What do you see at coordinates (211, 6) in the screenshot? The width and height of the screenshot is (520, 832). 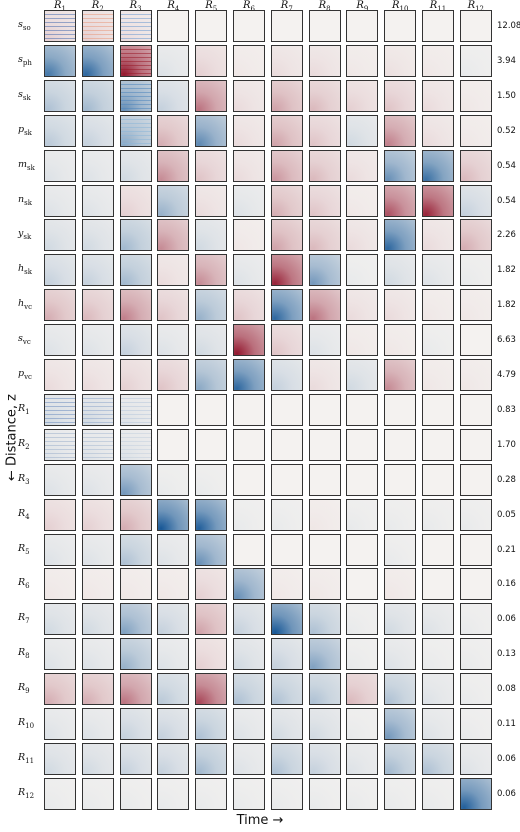 I see `column-label-r5: R5` at bounding box center [211, 6].